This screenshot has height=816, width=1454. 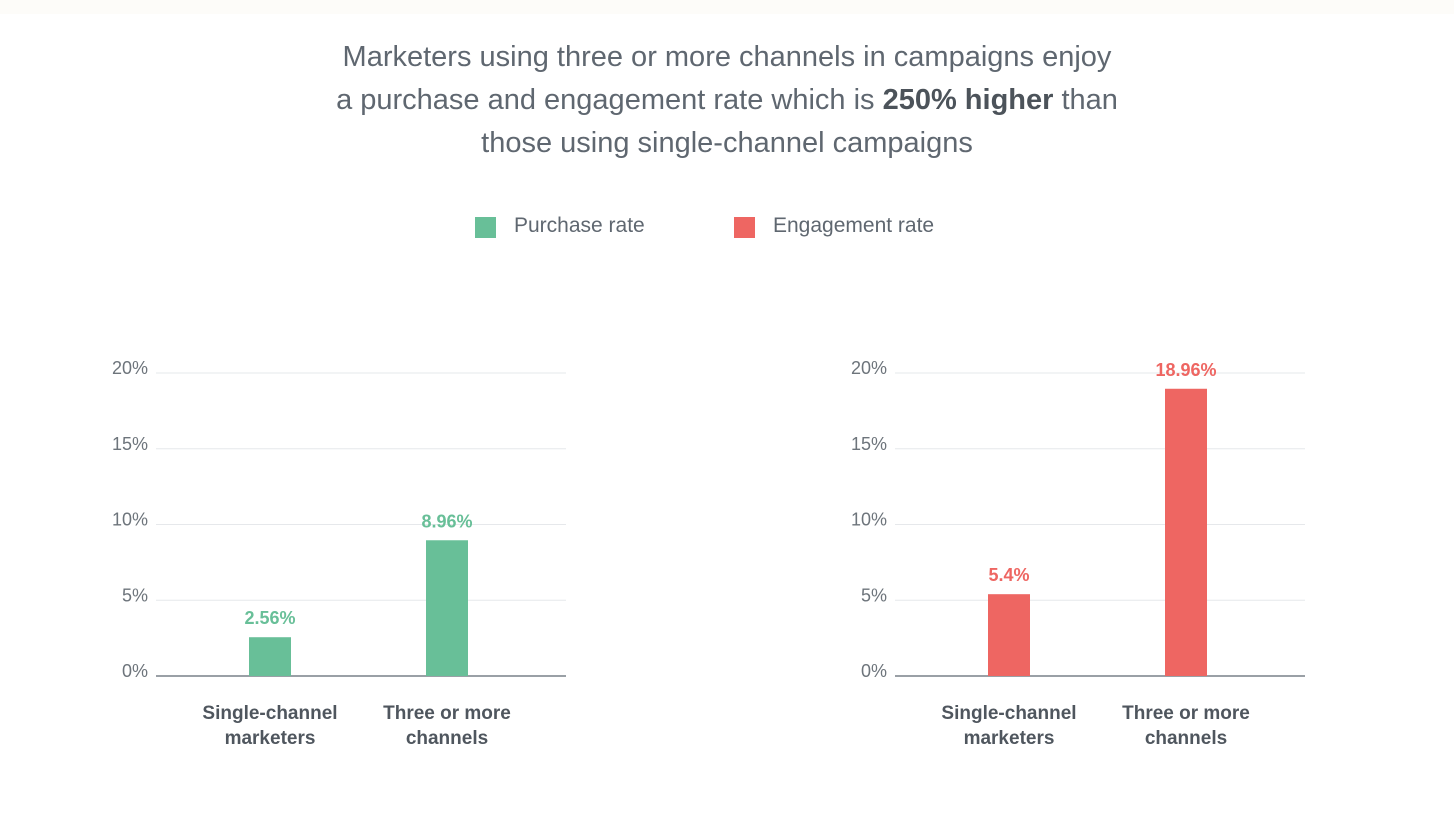 What do you see at coordinates (744, 227) in the screenshot?
I see `legend-swatch-engagement-rate` at bounding box center [744, 227].